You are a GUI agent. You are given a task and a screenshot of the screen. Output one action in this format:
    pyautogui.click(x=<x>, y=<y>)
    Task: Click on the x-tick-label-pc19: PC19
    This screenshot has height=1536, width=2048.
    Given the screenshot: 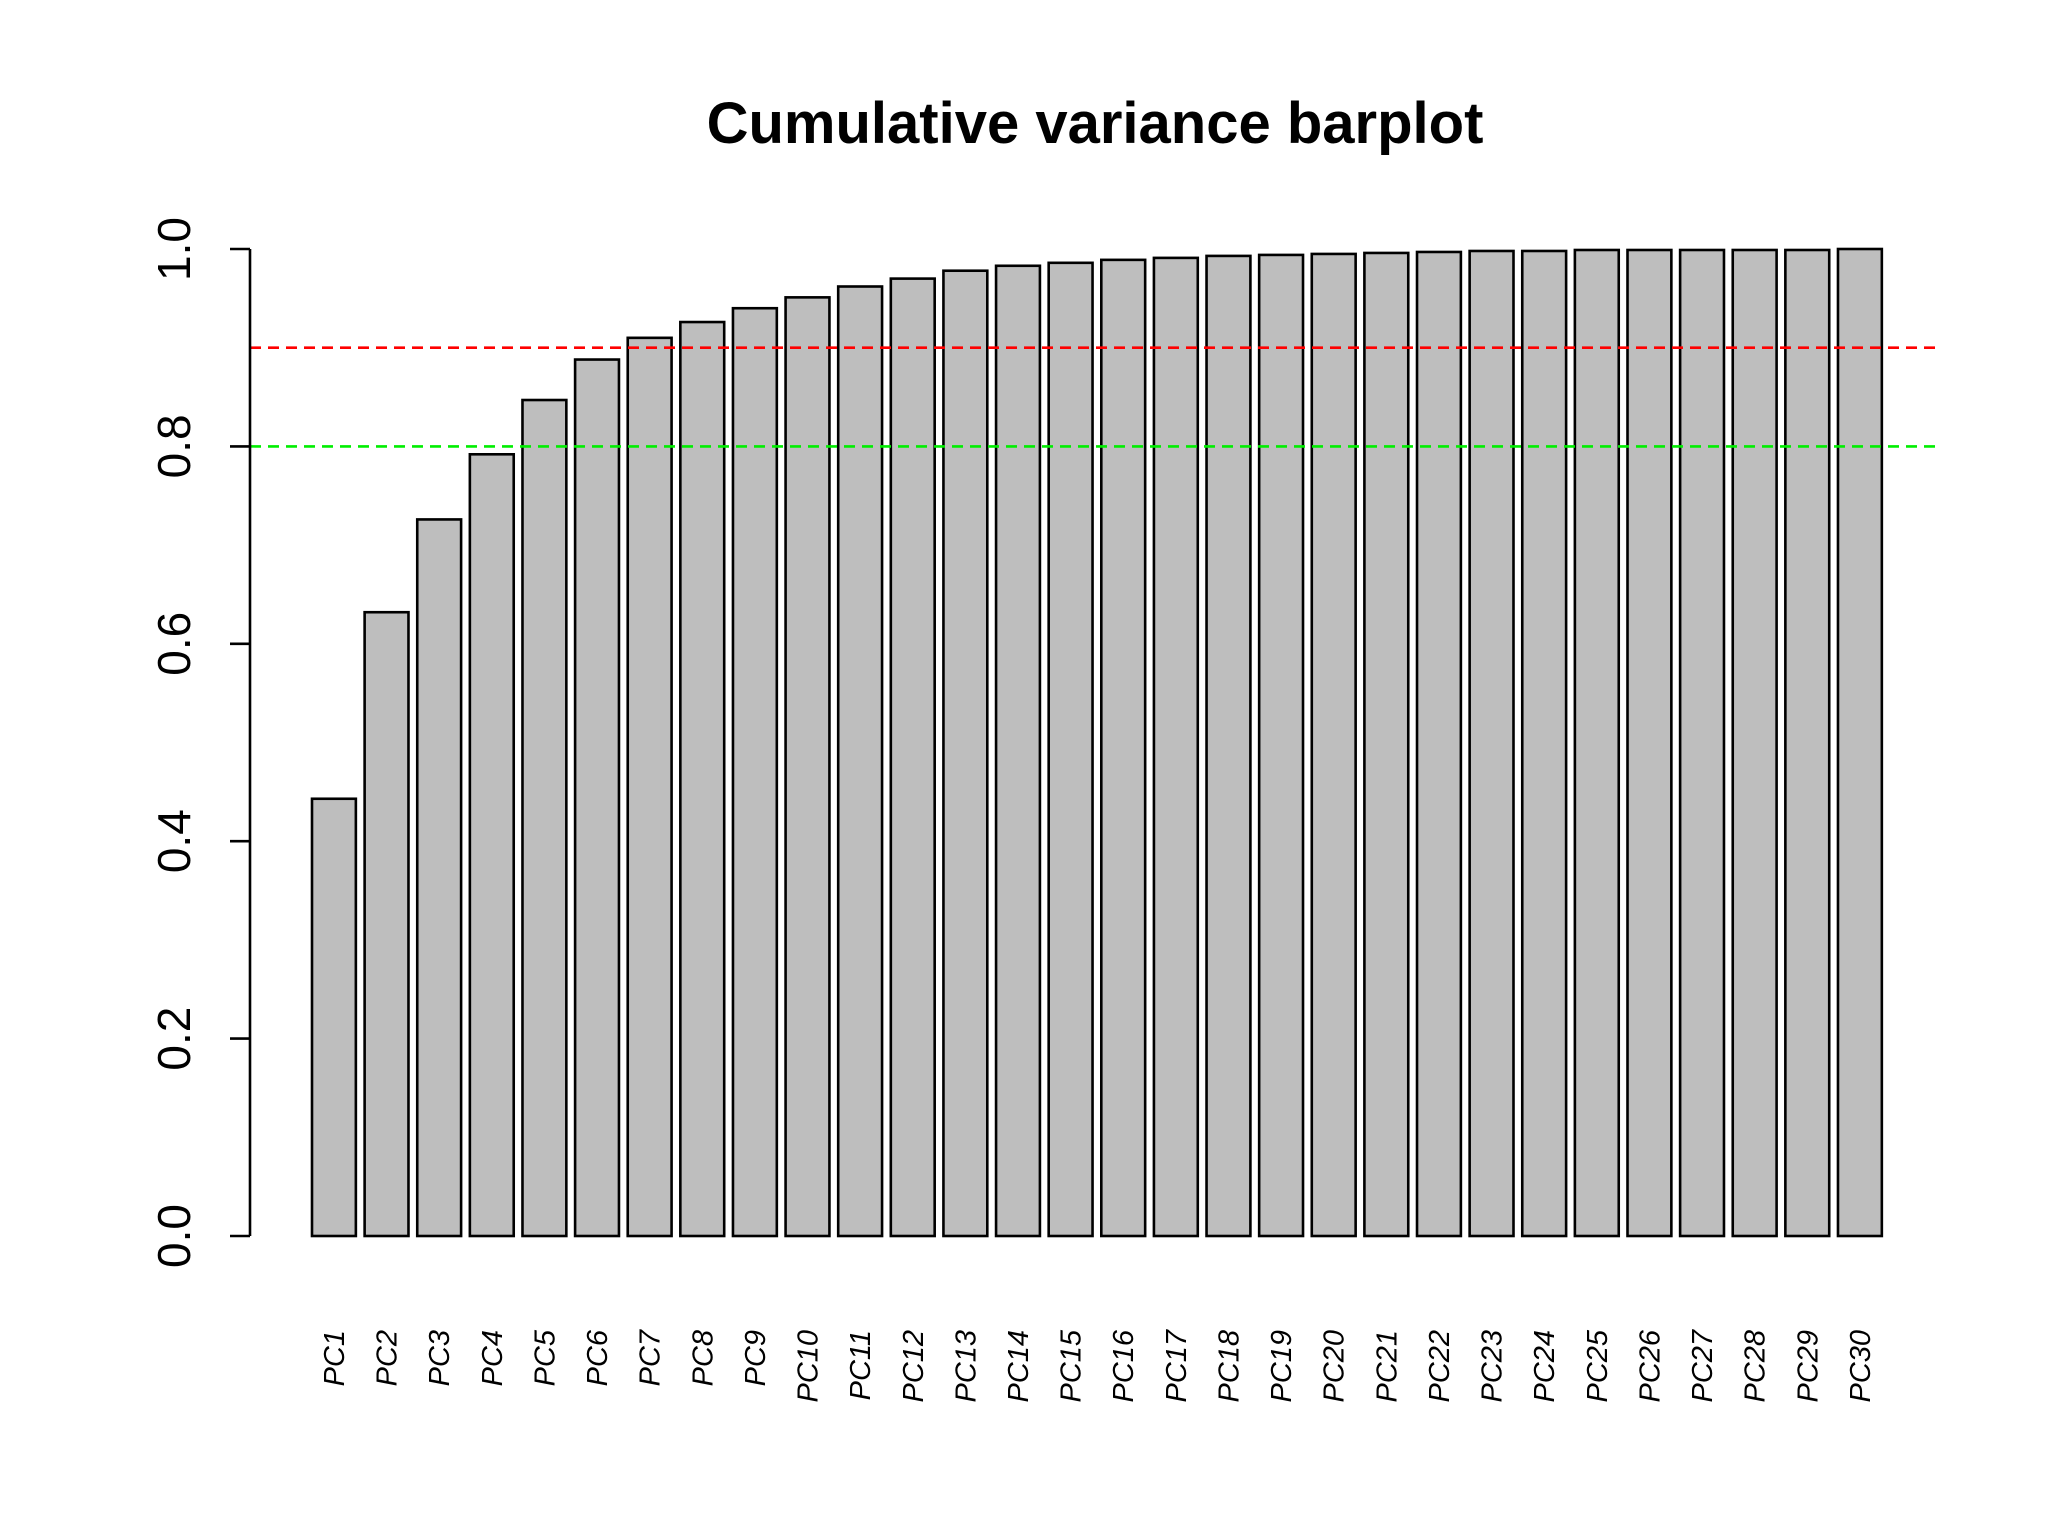 What is the action you would take?
    pyautogui.click(x=1282, y=1366)
    